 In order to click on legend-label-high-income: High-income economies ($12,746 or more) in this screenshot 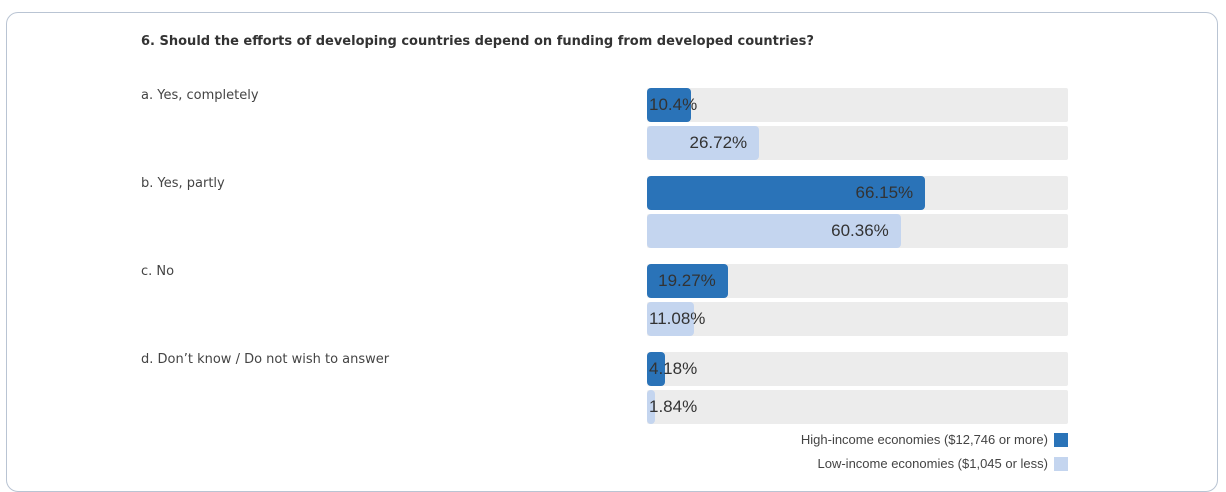, I will do `click(924, 439)`.